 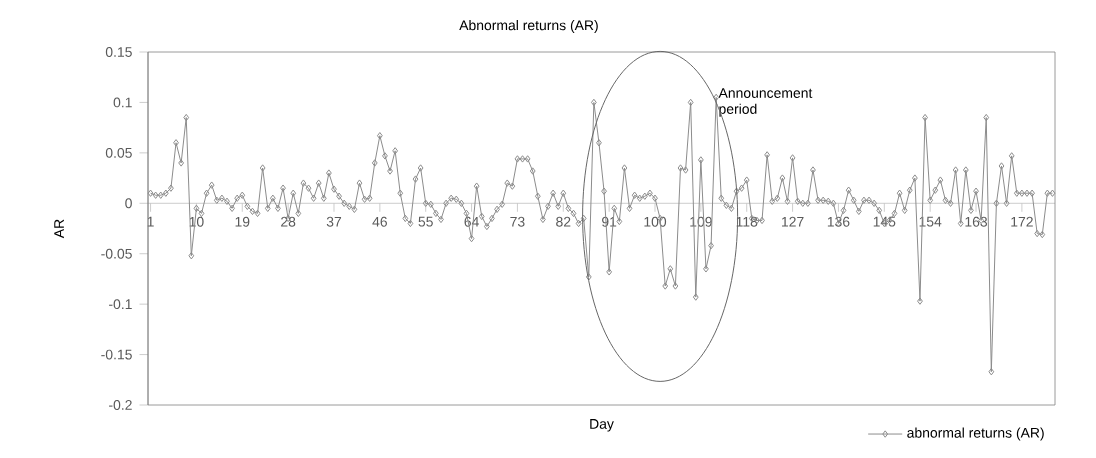 I want to click on y-tick-label: -0.15, so click(x=116, y=354).